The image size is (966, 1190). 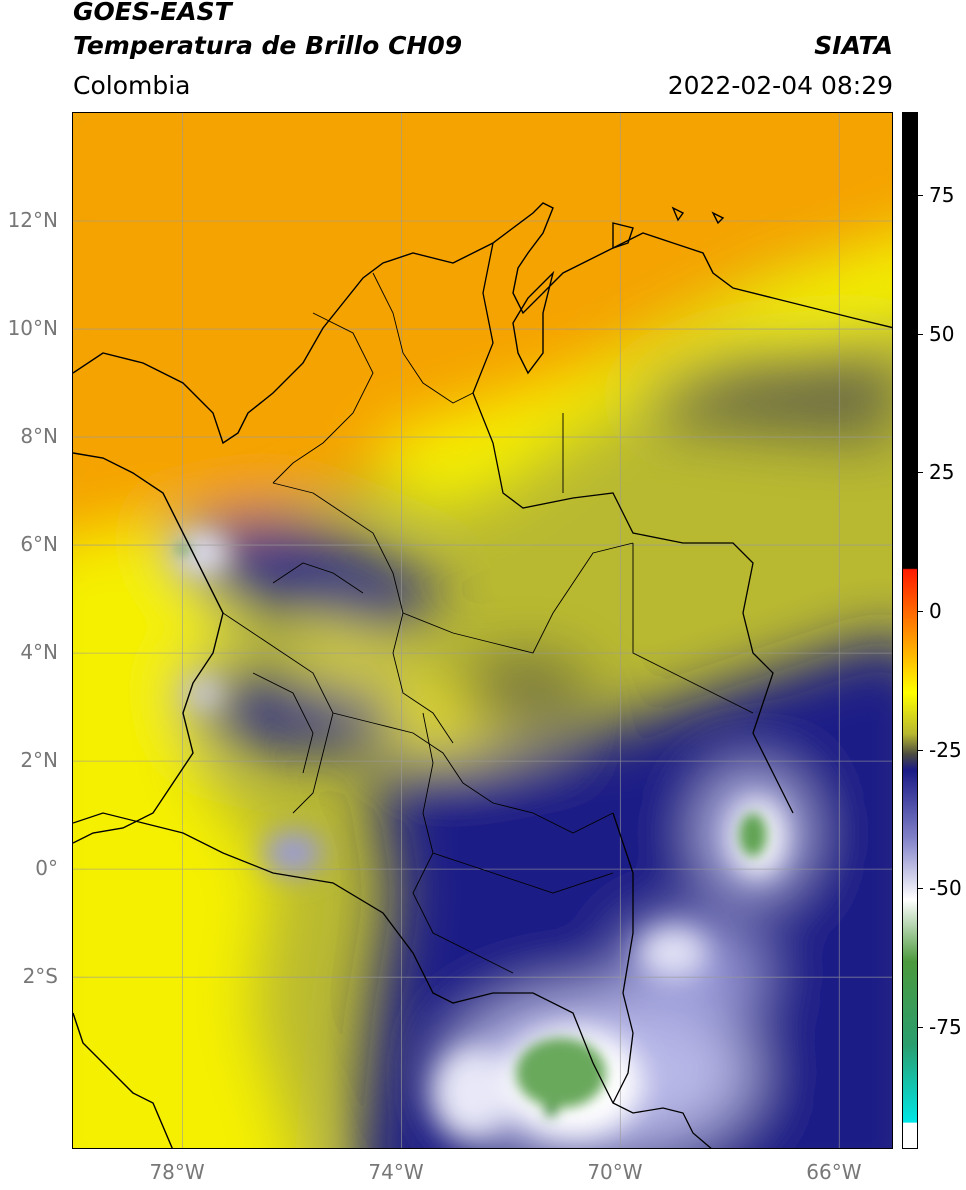 I want to click on lat-tick-label: 2°S, so click(x=40, y=976).